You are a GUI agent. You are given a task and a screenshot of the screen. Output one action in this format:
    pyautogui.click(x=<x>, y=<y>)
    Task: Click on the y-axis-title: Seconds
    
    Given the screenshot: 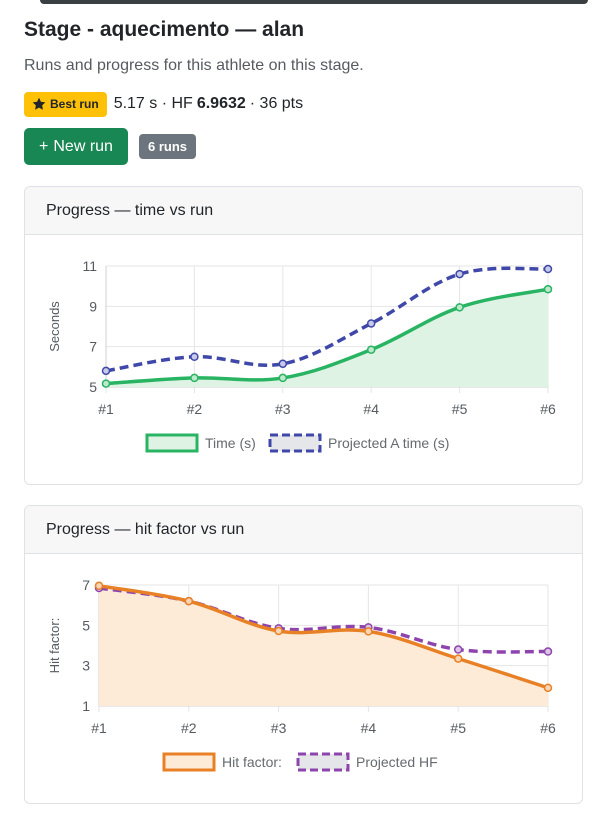 What is the action you would take?
    pyautogui.click(x=54, y=326)
    